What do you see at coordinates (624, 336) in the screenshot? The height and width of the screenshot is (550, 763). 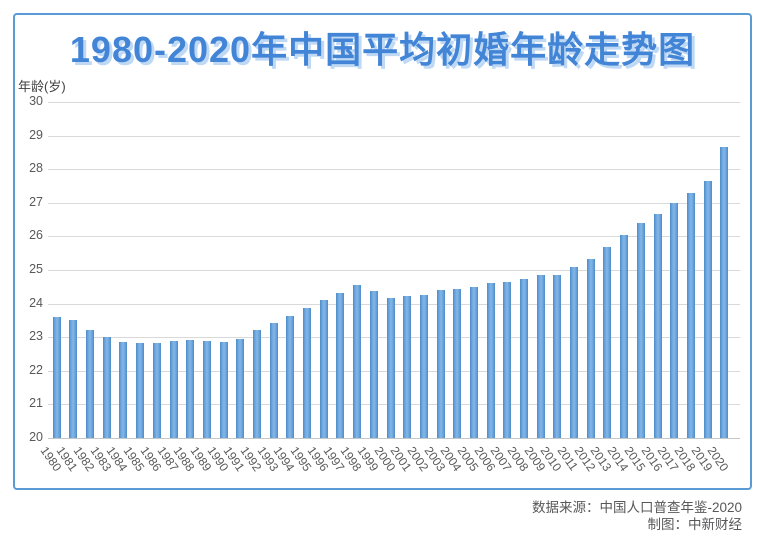 I see `bar-2014` at bounding box center [624, 336].